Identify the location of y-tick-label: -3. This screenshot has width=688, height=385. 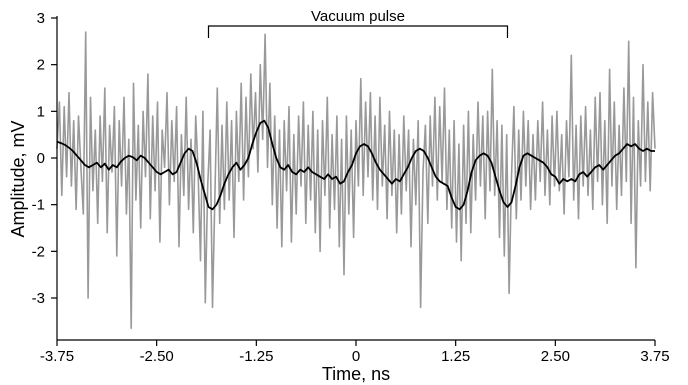
(38, 298).